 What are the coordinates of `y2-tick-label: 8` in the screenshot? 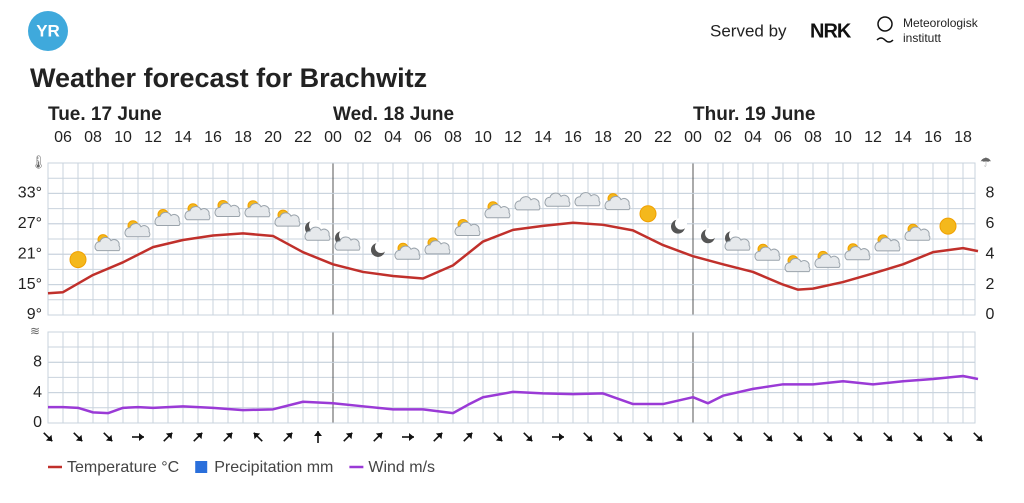 It's located at (990, 193).